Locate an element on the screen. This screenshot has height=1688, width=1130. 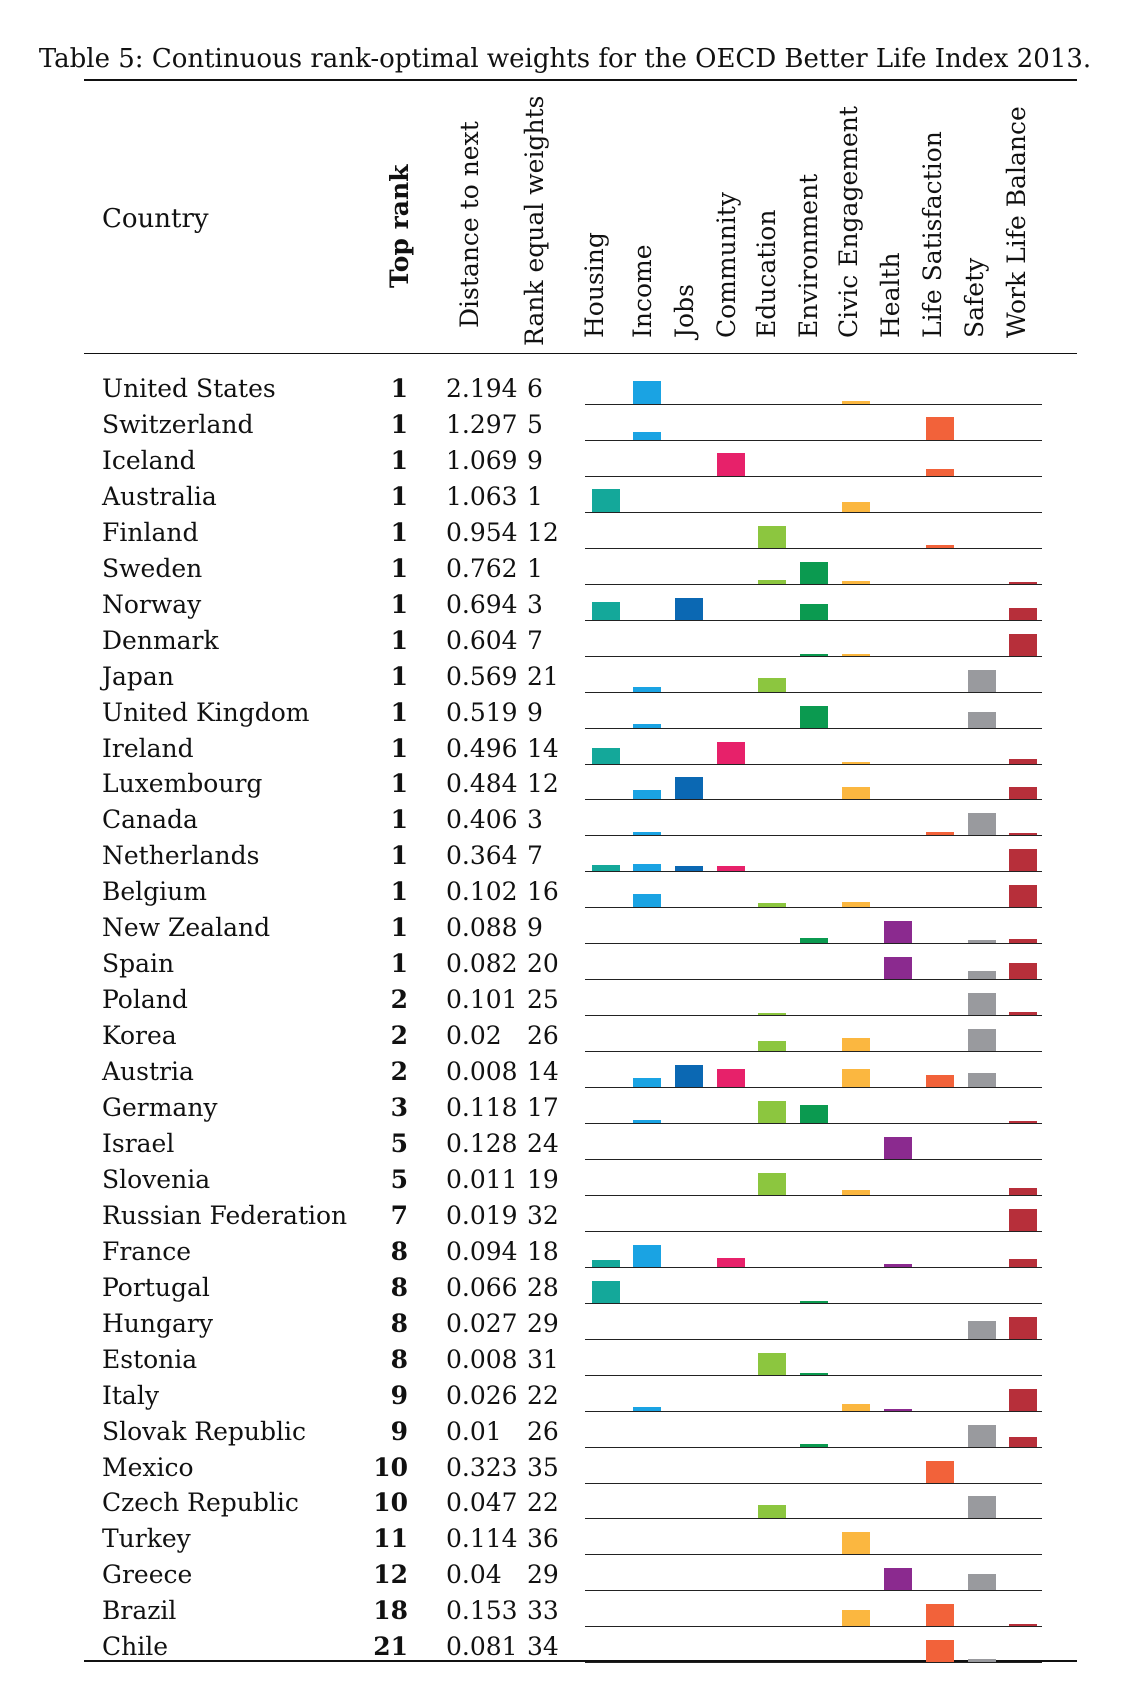
row-country: United States is located at coordinates (189, 388).